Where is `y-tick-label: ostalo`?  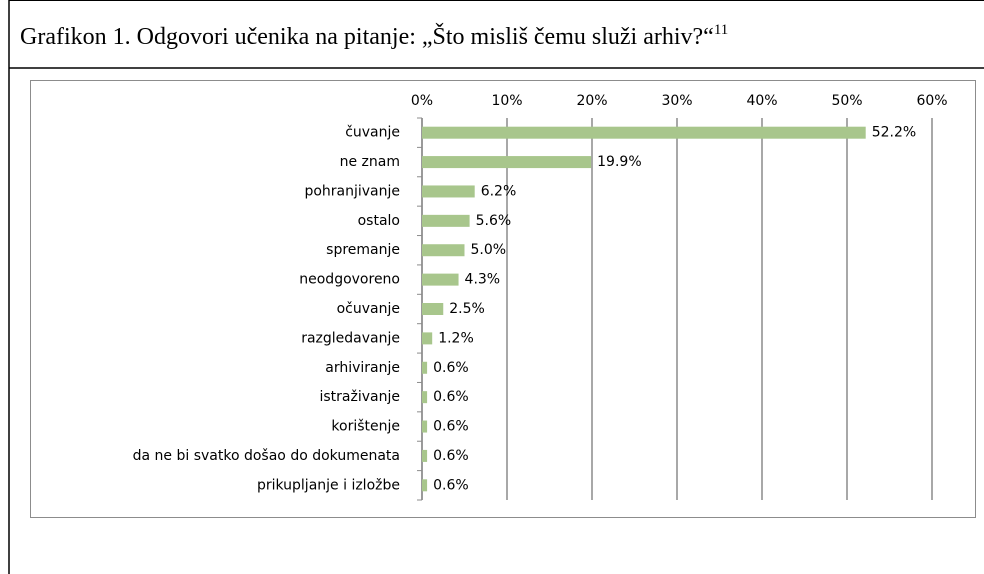
y-tick-label: ostalo is located at coordinates (379, 221).